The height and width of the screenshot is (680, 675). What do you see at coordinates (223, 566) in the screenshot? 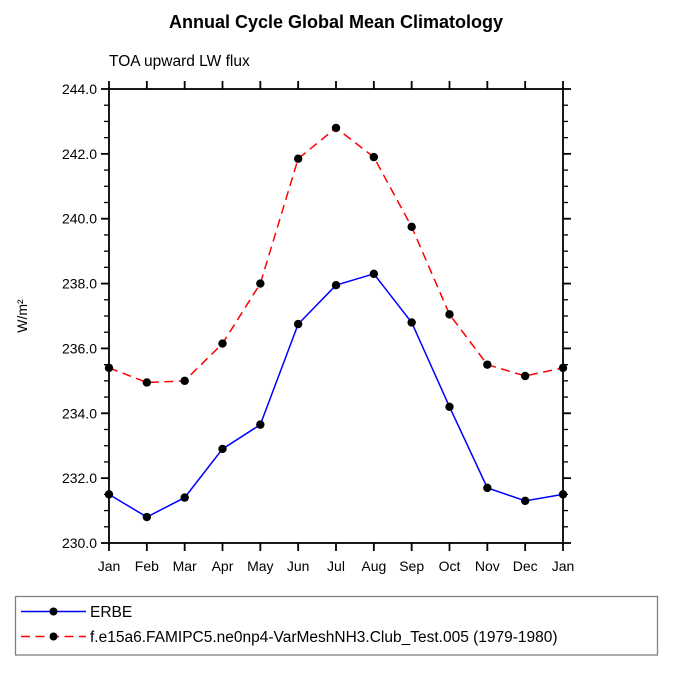
I see `x-tick-label: Apr` at bounding box center [223, 566].